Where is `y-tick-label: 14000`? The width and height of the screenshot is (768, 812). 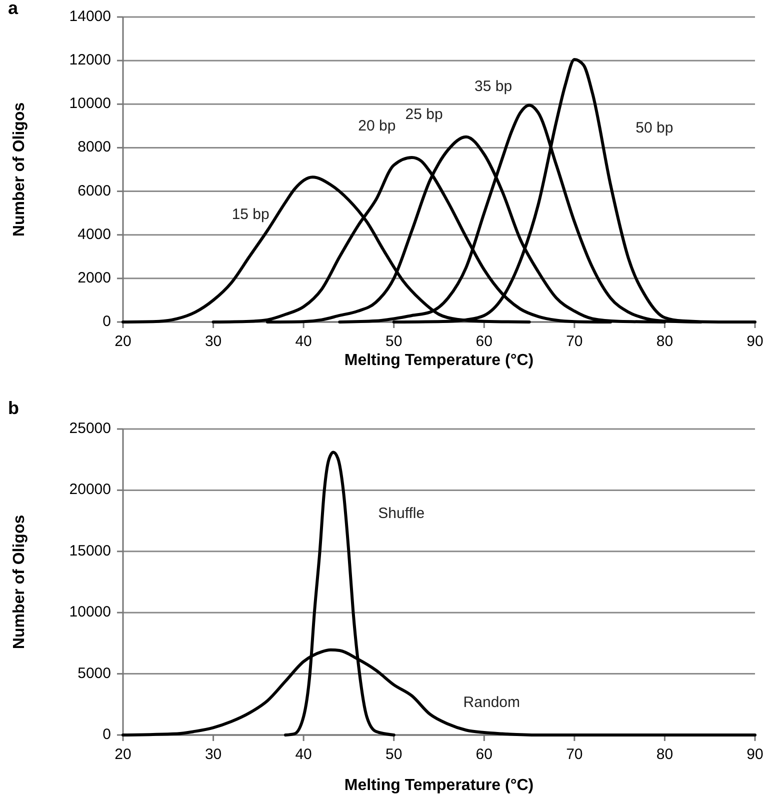 y-tick-label: 14000 is located at coordinates (90, 16).